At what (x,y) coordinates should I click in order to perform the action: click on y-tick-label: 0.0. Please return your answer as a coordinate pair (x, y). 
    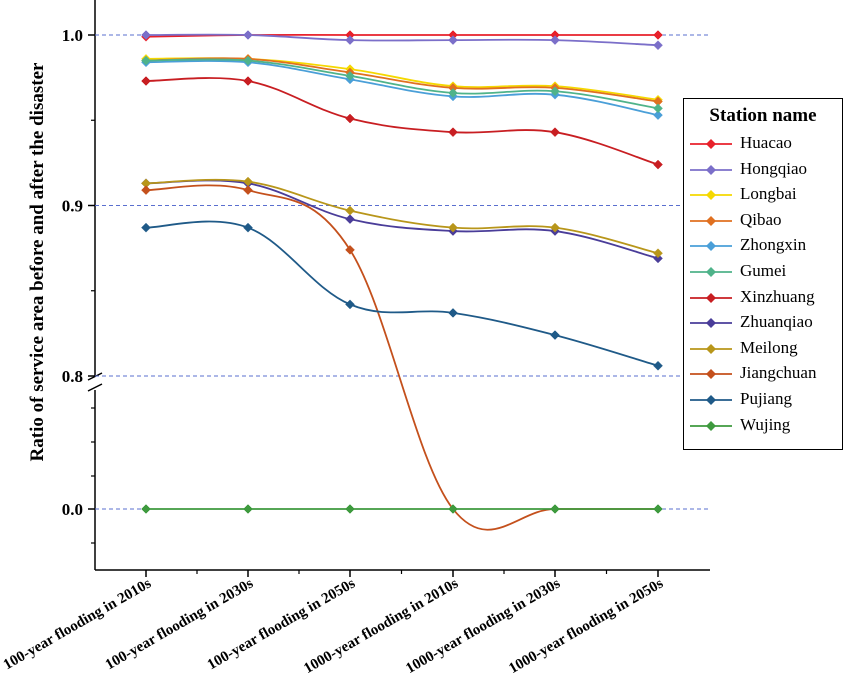
    Looking at the image, I should click on (72, 509).